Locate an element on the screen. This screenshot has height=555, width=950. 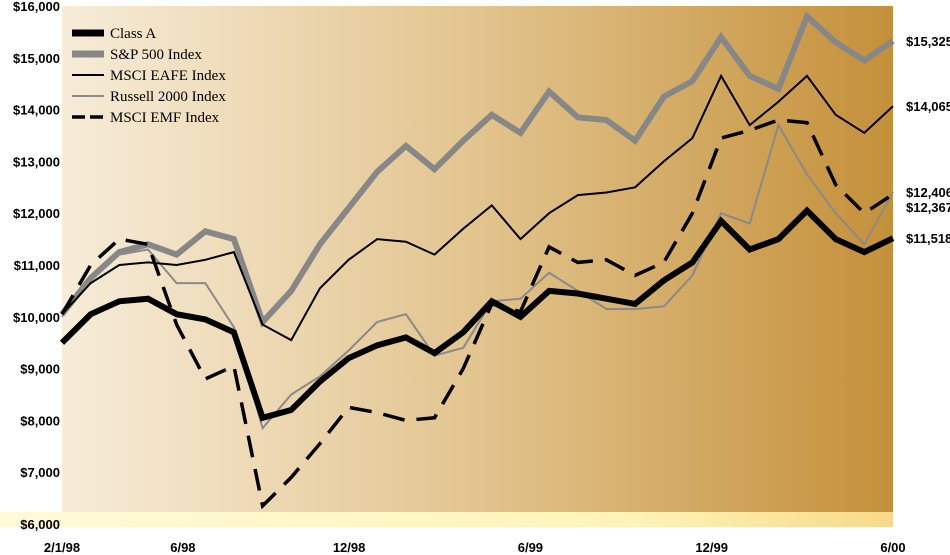
end-label-russell-2000-index: $12,406 is located at coordinates (928, 192).